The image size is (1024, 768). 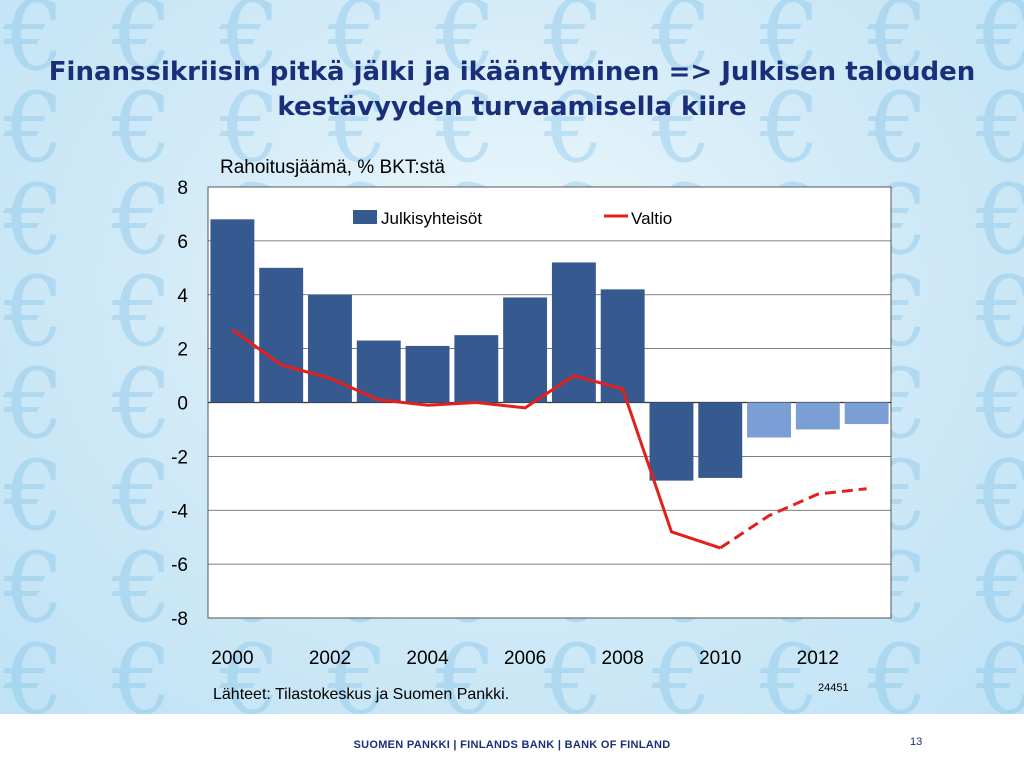 What do you see at coordinates (833, 688) in the screenshot?
I see `chart-id: 24451` at bounding box center [833, 688].